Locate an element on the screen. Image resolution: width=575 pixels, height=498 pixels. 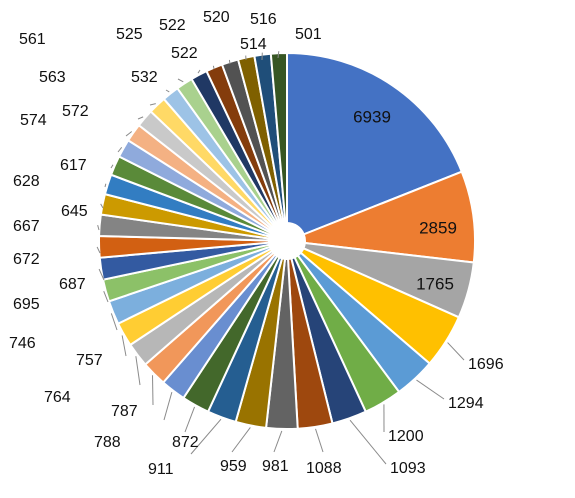
data-label-21: 667 is located at coordinates (26, 226).